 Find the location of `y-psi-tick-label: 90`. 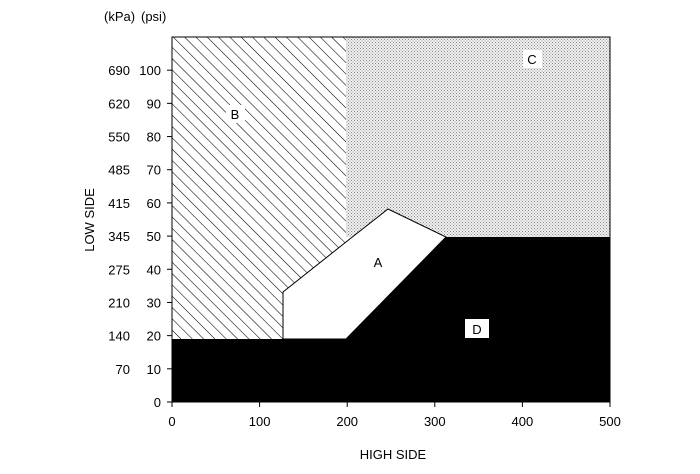

y-psi-tick-label: 90 is located at coordinates (154, 103).